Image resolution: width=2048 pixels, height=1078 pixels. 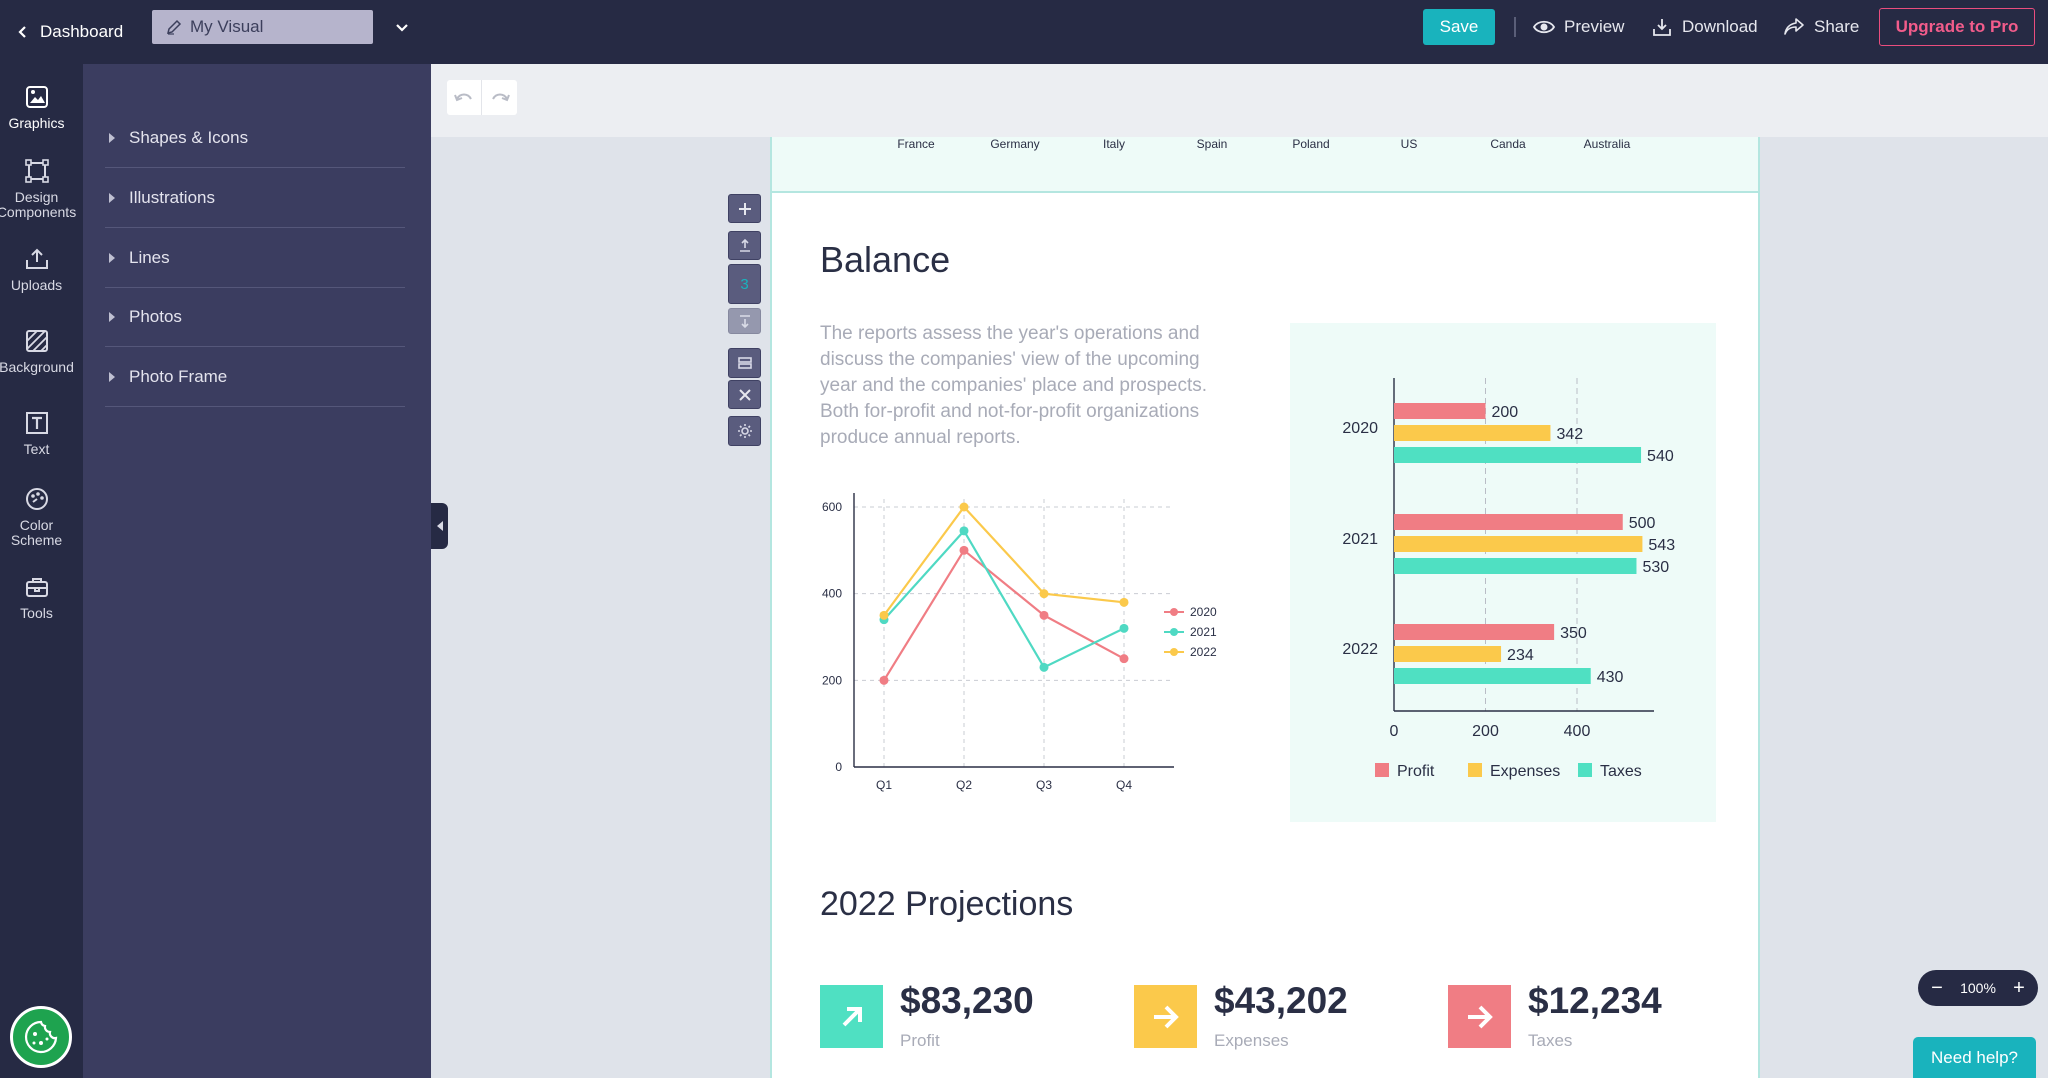 I want to click on x-tick-label: 0, so click(x=1394, y=731).